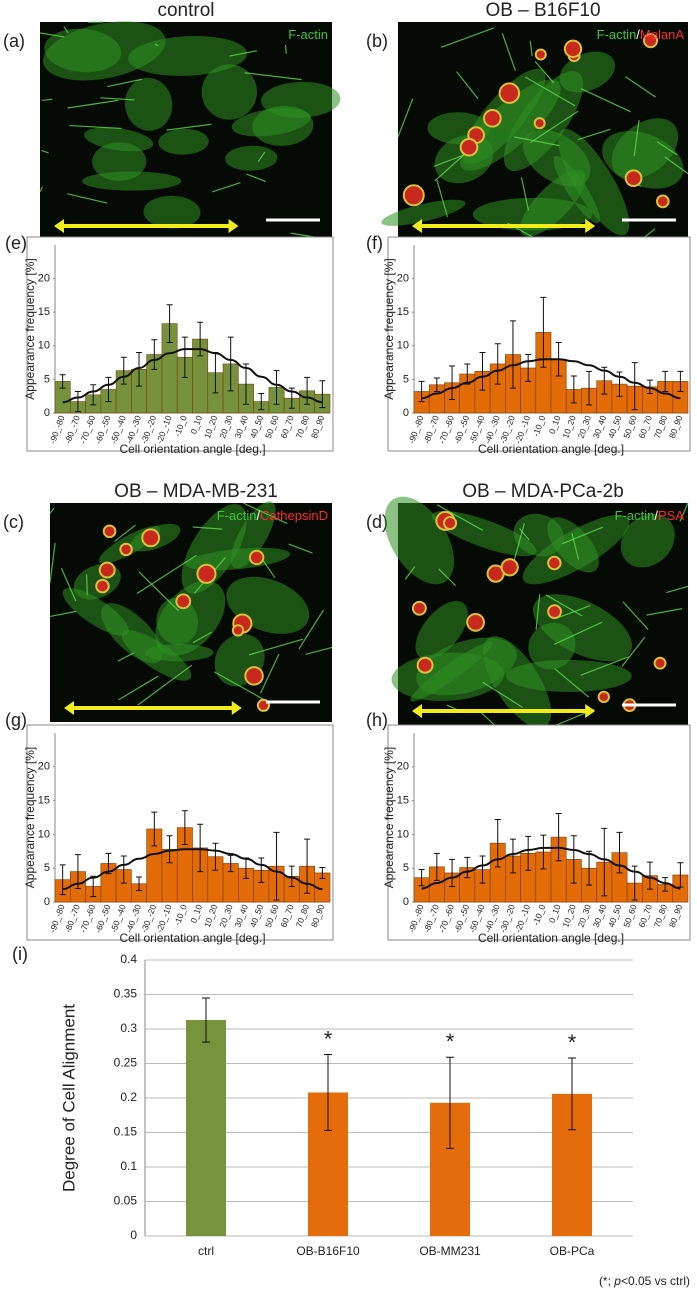  I want to click on panel-label: (g), so click(16, 720).